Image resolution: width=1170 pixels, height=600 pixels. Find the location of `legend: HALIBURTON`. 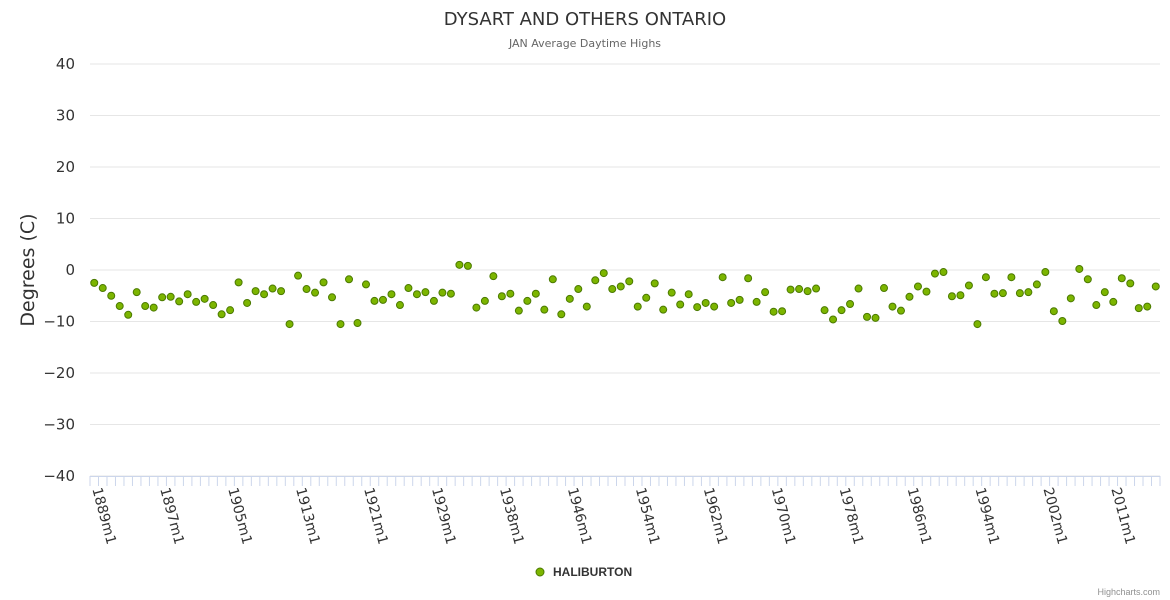

legend: HALIBURTON is located at coordinates (583, 572).